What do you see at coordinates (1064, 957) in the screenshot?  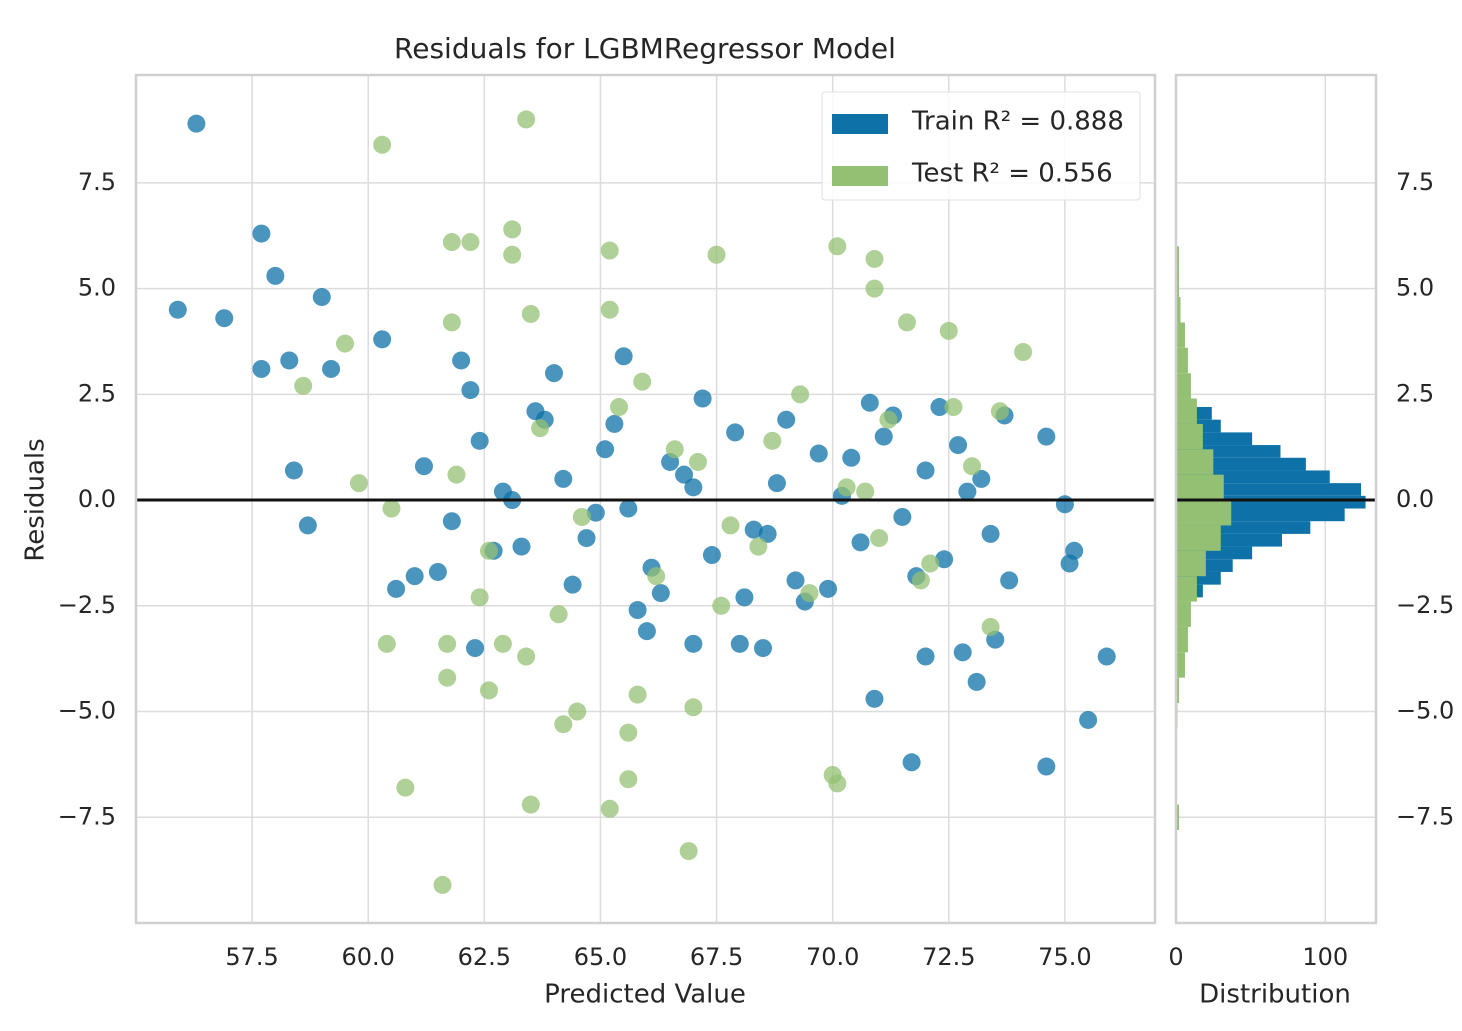 I see `x-tick-label: 75.0` at bounding box center [1064, 957].